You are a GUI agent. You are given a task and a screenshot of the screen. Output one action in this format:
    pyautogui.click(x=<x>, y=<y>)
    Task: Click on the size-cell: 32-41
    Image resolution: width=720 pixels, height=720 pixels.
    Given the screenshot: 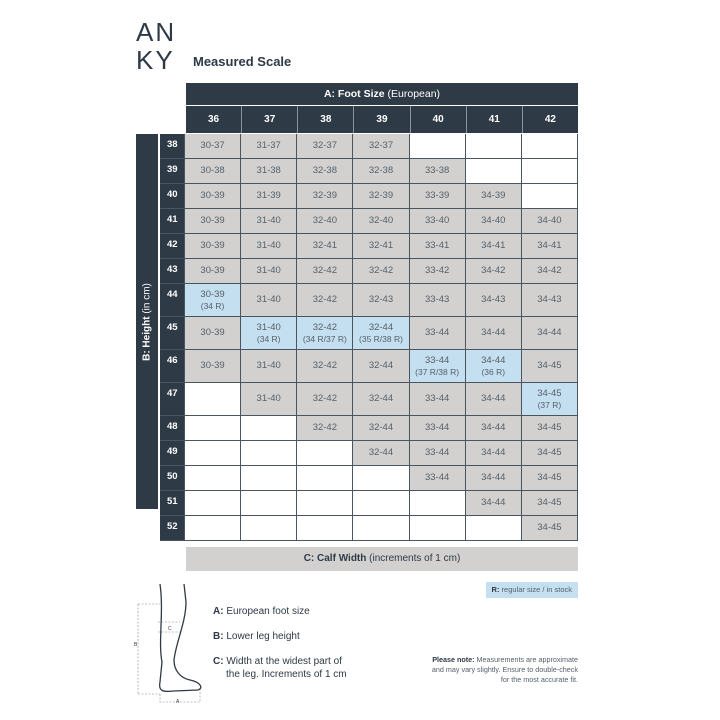 What is the action you would take?
    pyautogui.click(x=325, y=246)
    